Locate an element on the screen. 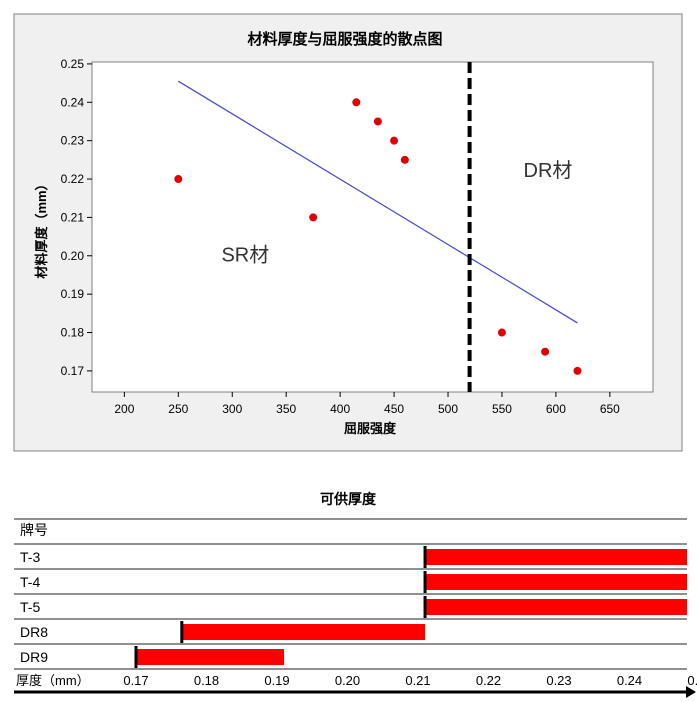 The height and width of the screenshot is (702, 697). x-tick-label: 300 is located at coordinates (232, 409).